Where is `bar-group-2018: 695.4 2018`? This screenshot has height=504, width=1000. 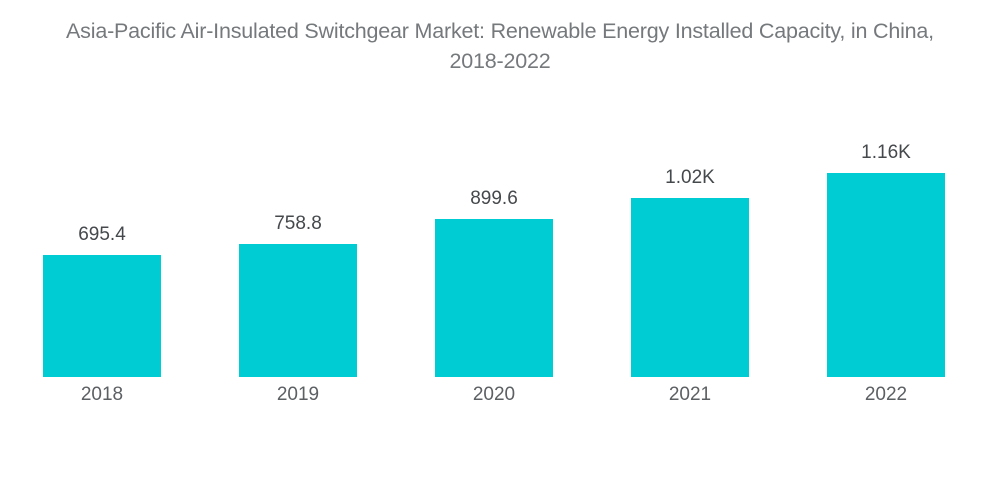
bar-group-2018: 695.4 2018 is located at coordinates (102, 290).